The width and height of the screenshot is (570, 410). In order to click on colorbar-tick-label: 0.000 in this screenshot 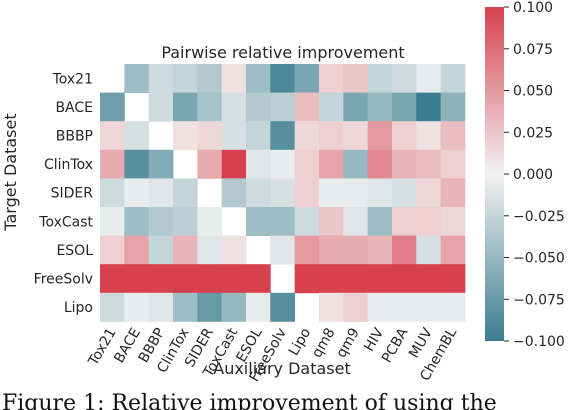, I will do `click(533, 175)`.